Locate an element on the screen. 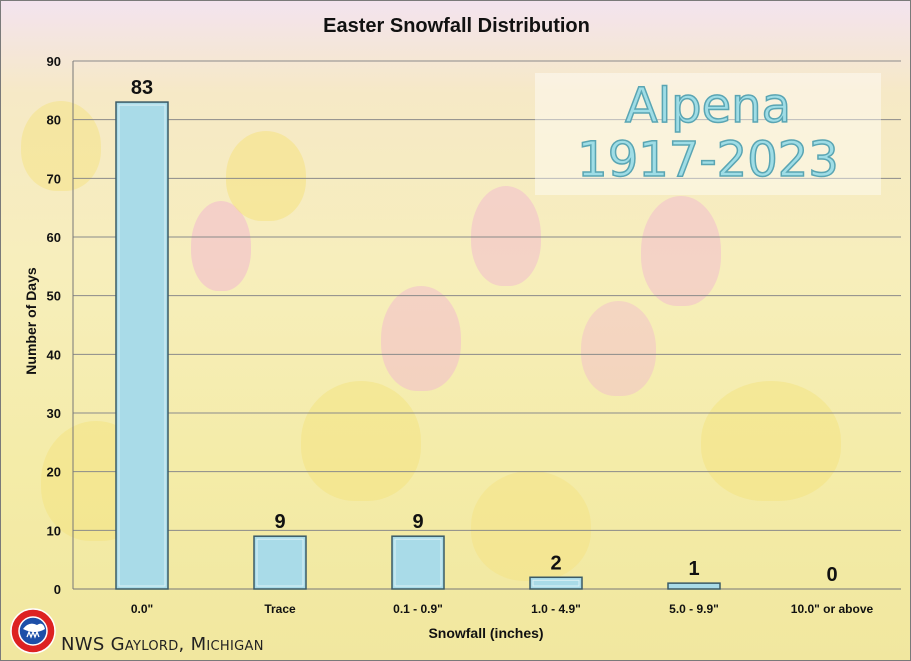 The image size is (911, 661). y-tick-label: 10 is located at coordinates (54, 530).